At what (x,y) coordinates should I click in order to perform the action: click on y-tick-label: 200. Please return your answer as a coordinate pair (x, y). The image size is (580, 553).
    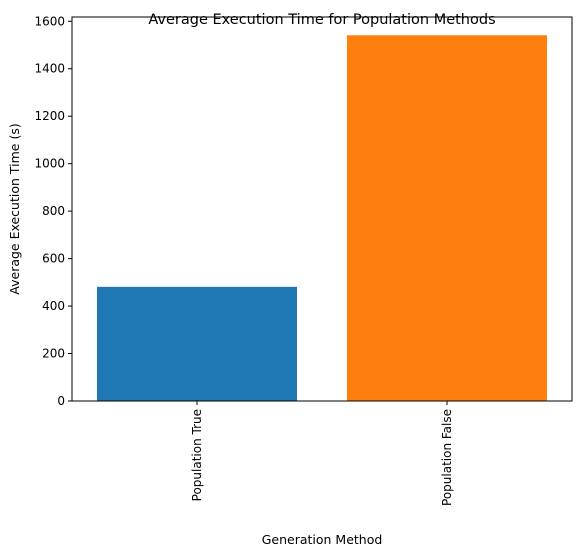
    Looking at the image, I should click on (53, 354).